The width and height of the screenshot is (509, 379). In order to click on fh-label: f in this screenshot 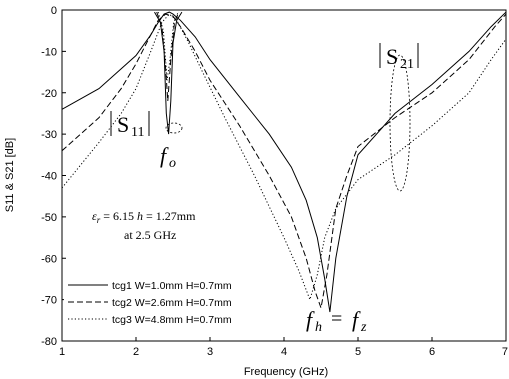, I will do `click(310, 319)`.